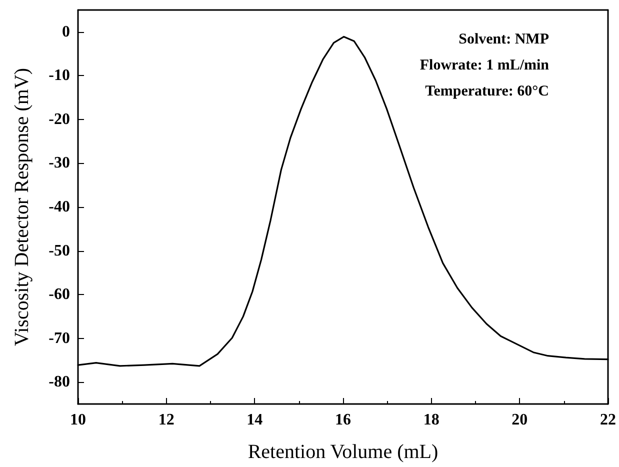 This screenshot has height=467, width=619. Describe the element at coordinates (22, 207) in the screenshot. I see `y-axis-title: Viscosity Detector Response (mV)` at that location.